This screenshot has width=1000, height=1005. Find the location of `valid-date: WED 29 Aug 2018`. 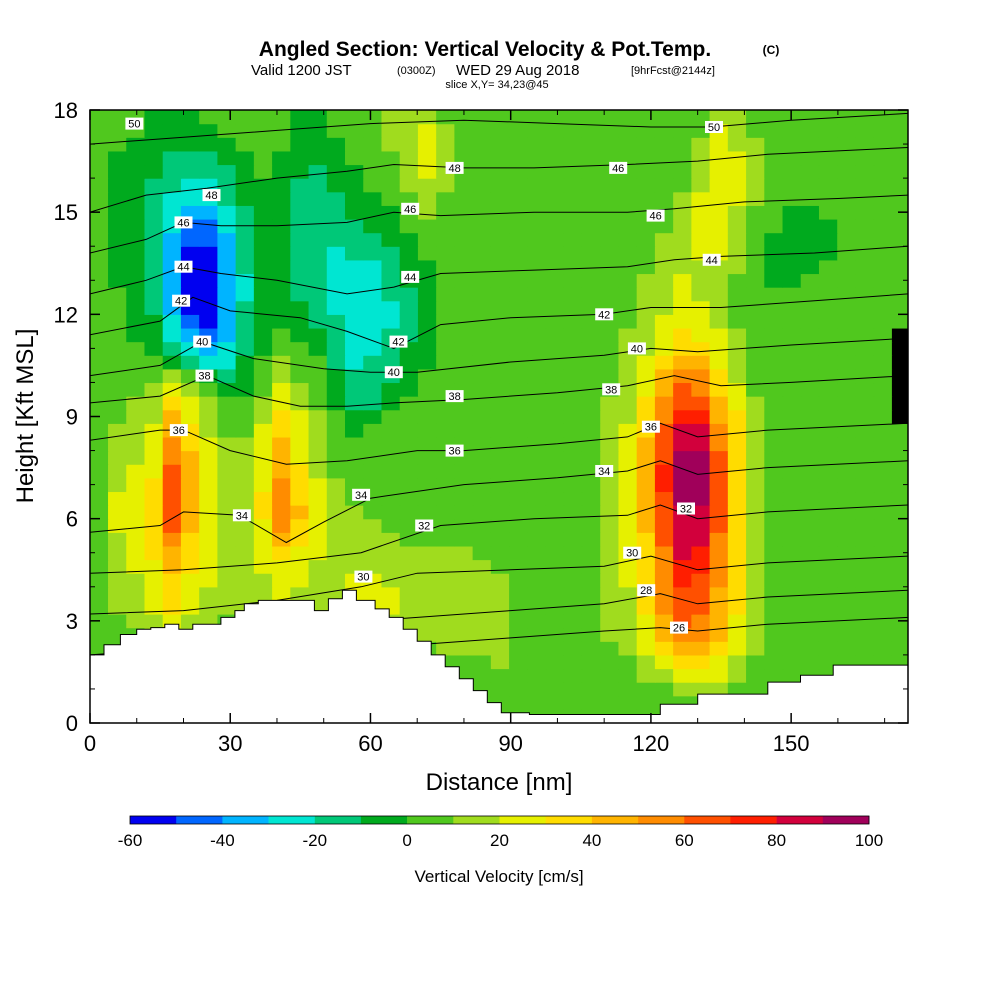

valid-date: WED 29 Aug 2018 is located at coordinates (517, 70).